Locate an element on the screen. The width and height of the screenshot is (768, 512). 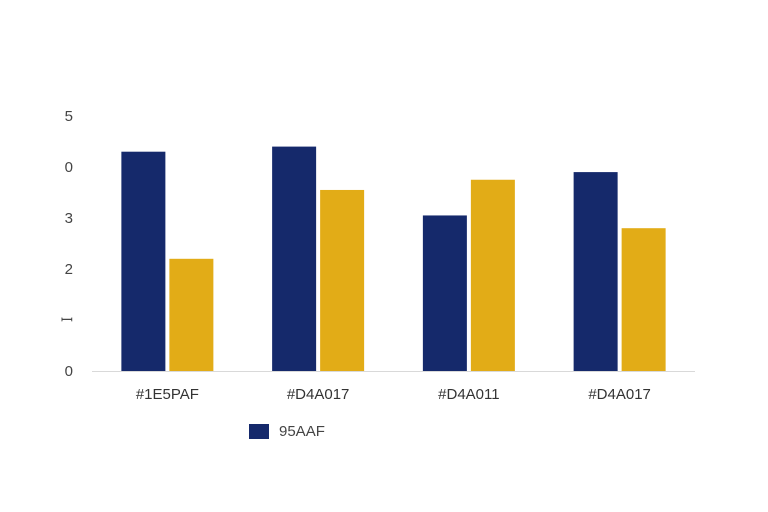
y-tick-label: 2 is located at coordinates (69, 269).